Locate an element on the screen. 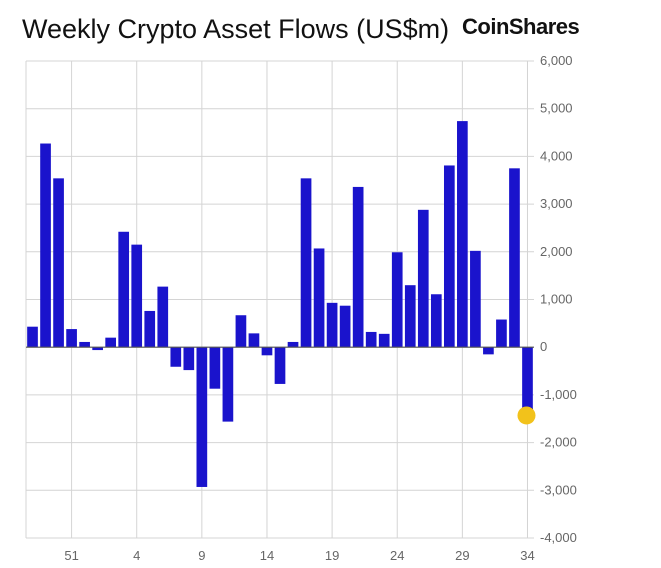  x-tick-label: 4 is located at coordinates (136, 555).